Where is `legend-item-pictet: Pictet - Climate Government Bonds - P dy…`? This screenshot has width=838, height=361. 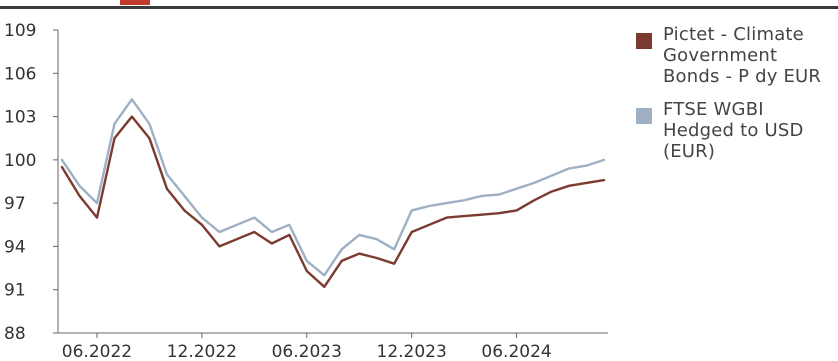
legend-item-pictet: Pictet - Climate Government Bonds - P dy… is located at coordinates (736, 55).